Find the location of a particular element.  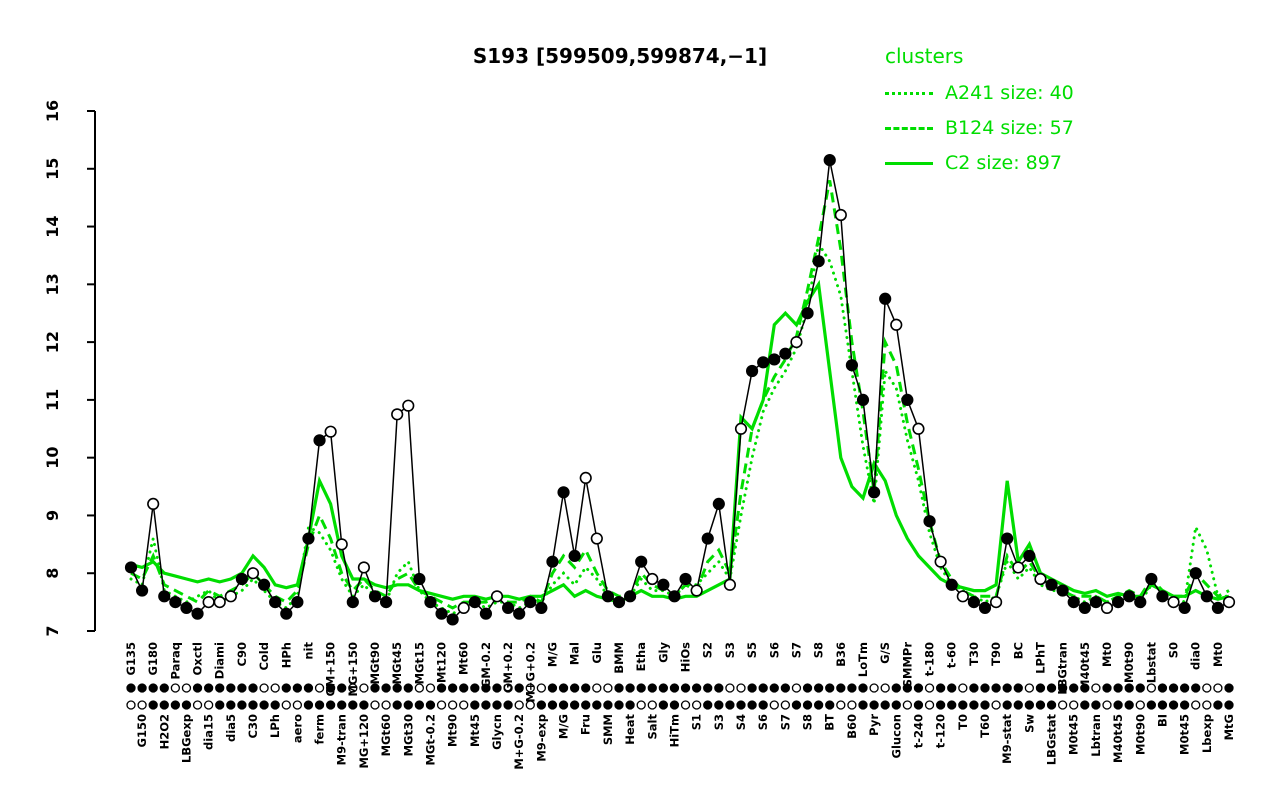

x-tick-label: Pyr is located at coordinates (874, 725).